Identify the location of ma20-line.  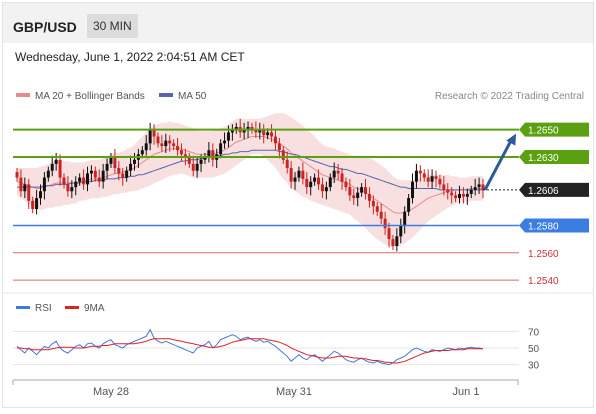
(249, 175).